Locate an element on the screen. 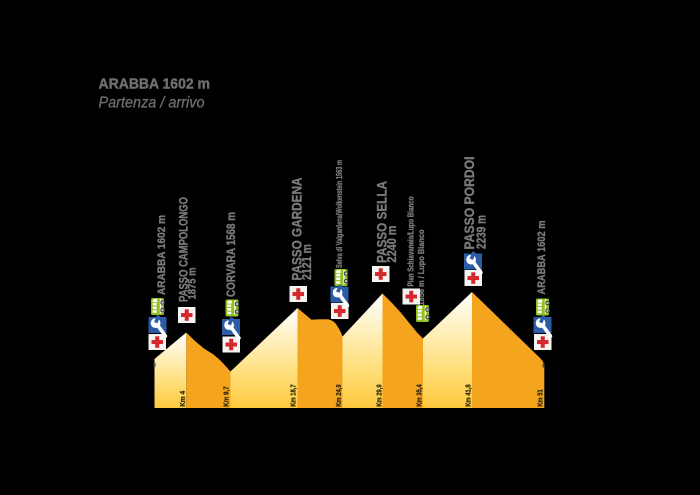  svg-text: PASSO CAMPOLONGO is located at coordinates (184, 249).